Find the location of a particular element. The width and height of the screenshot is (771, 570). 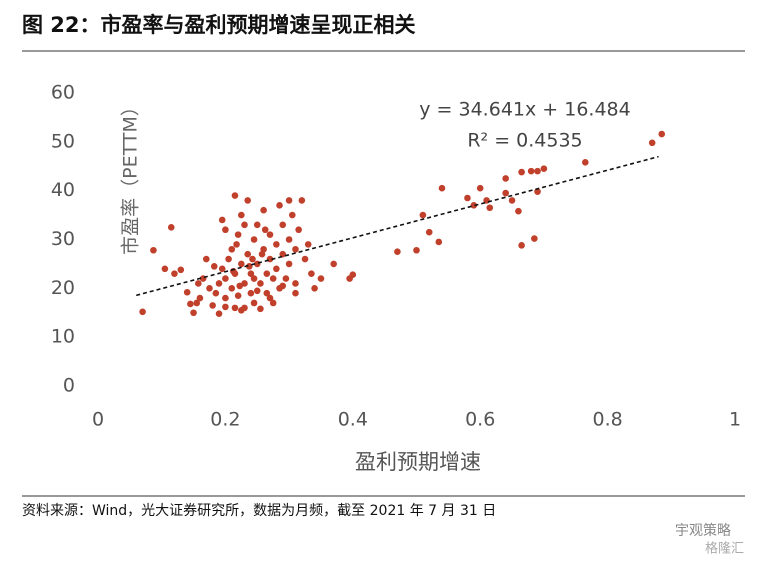

y-tick-label: 40 is located at coordinates (63, 190).